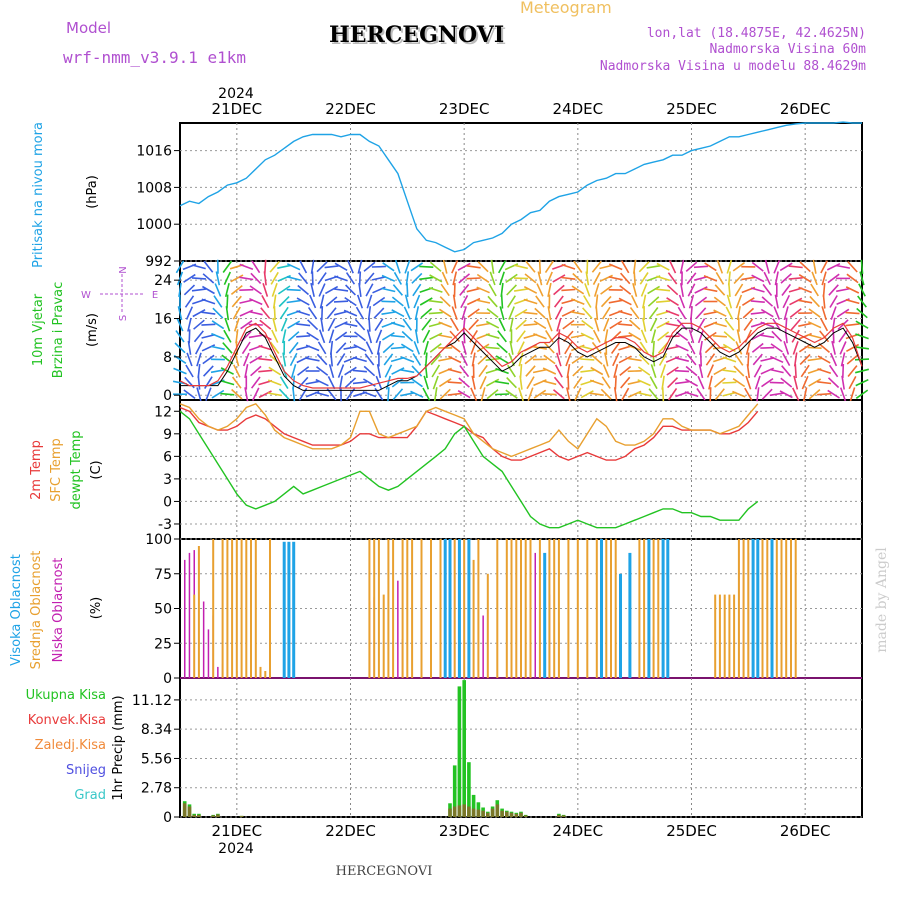 The width and height of the screenshot is (900, 900). Describe the element at coordinates (92, 330) in the screenshot. I see `wind-axis-unit: (m/s)` at that location.